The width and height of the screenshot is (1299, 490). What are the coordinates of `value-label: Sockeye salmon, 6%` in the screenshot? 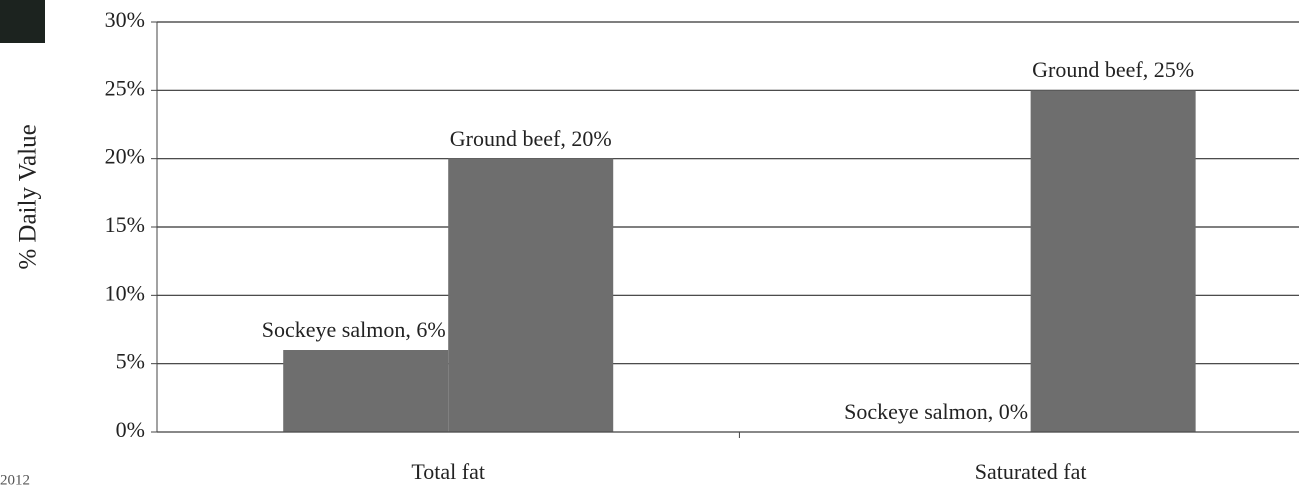 It's located at (353, 329).